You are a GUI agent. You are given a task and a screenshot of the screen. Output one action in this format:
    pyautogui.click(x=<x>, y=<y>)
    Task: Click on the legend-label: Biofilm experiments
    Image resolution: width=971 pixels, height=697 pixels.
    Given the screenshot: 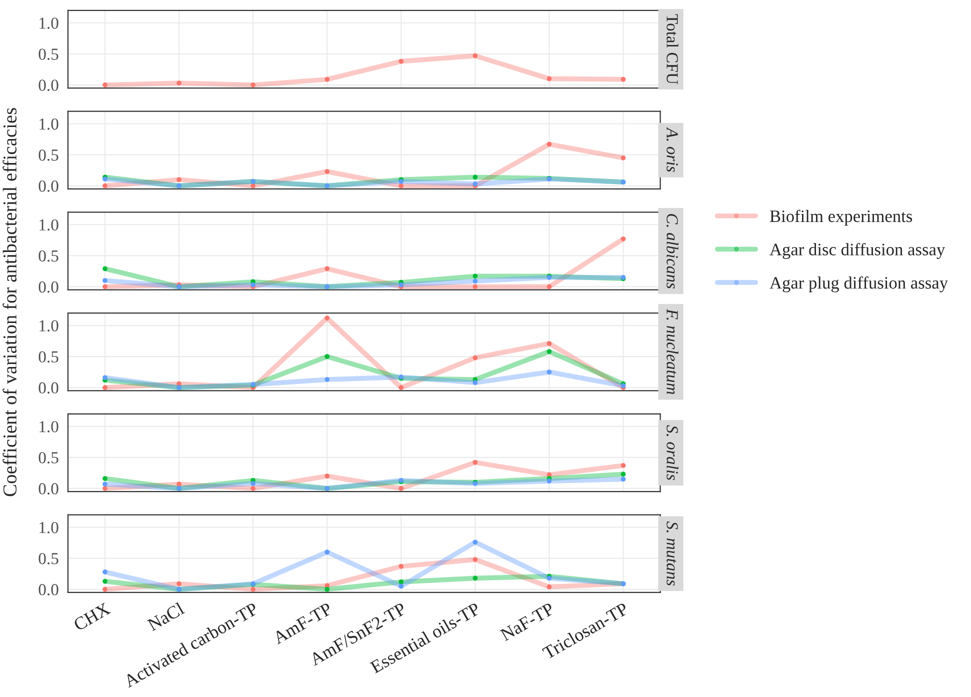 What is the action you would take?
    pyautogui.click(x=841, y=218)
    